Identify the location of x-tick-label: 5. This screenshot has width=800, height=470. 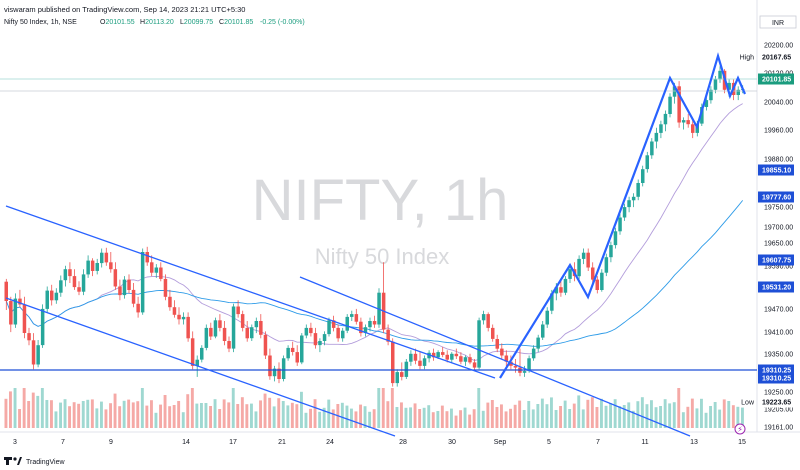
(549, 442).